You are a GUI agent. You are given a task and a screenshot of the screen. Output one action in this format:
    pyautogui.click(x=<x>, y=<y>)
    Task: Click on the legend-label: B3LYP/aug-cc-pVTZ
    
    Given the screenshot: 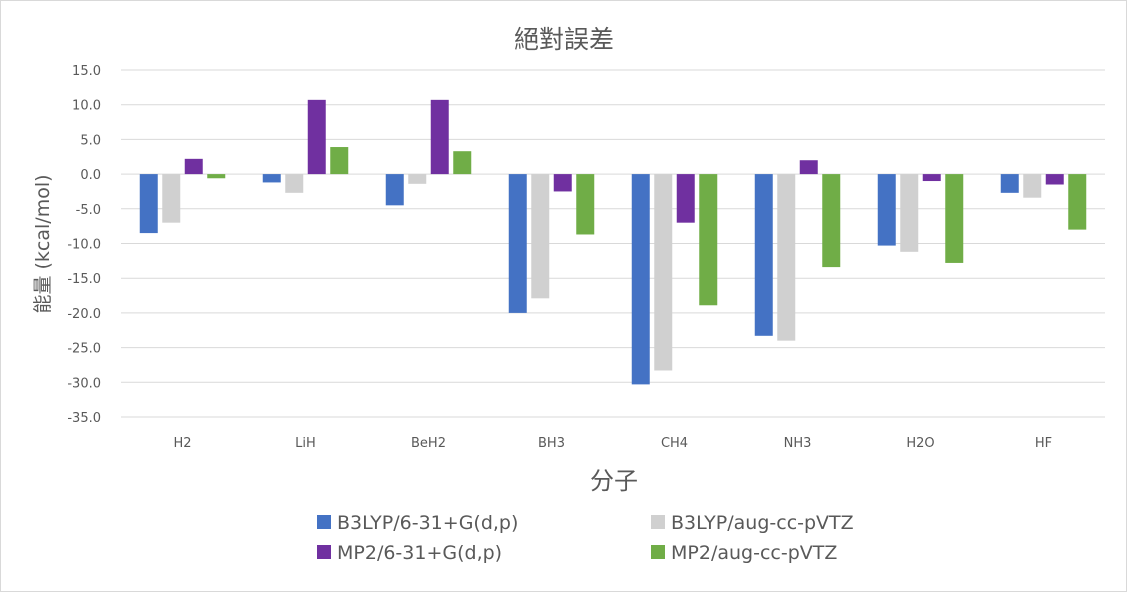 What is the action you would take?
    pyautogui.click(x=762, y=523)
    